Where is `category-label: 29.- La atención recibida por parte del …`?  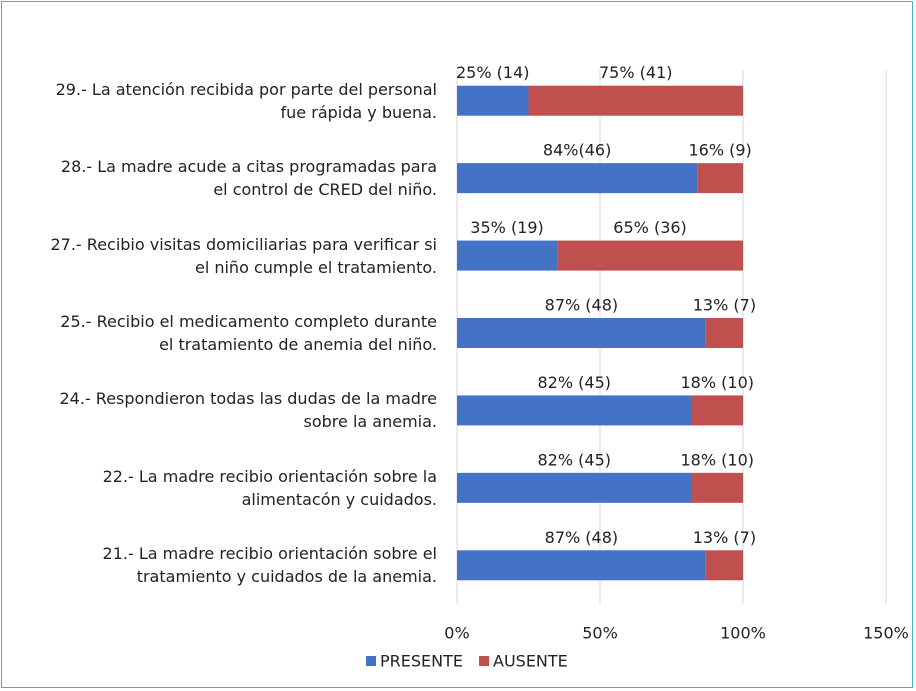 category-label: 29.- La atención recibida por parte del … is located at coordinates (246, 100).